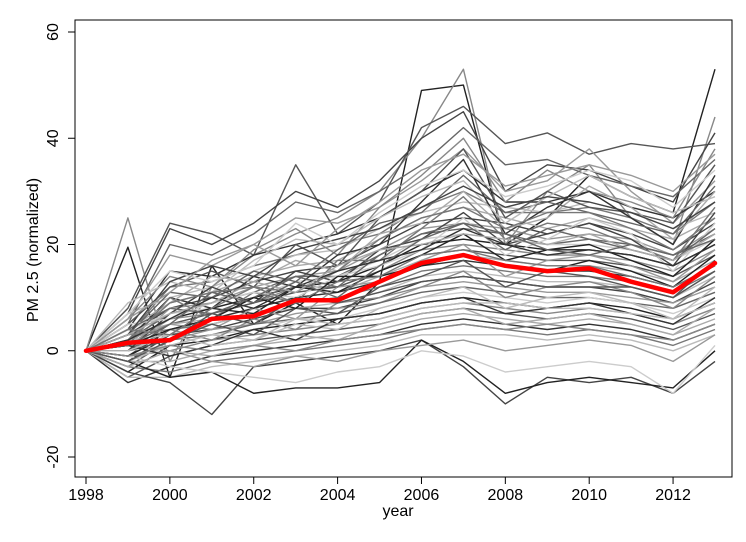 This screenshot has height=542, width=746. What do you see at coordinates (422, 495) in the screenshot?
I see `x-tick-label: 2006` at bounding box center [422, 495].